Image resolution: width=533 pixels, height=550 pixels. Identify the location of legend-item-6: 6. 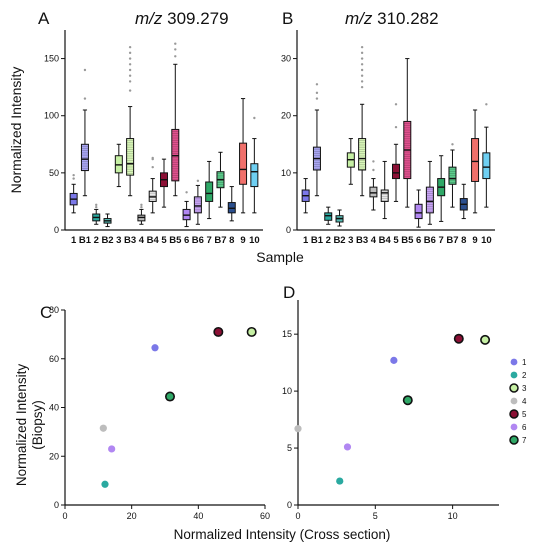
(518, 427).